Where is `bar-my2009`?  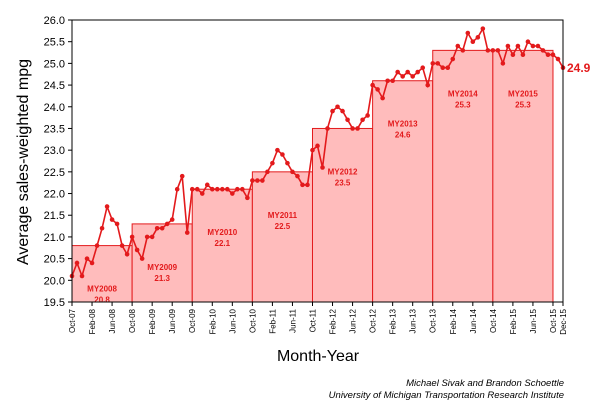 bar-my2009 is located at coordinates (162, 263).